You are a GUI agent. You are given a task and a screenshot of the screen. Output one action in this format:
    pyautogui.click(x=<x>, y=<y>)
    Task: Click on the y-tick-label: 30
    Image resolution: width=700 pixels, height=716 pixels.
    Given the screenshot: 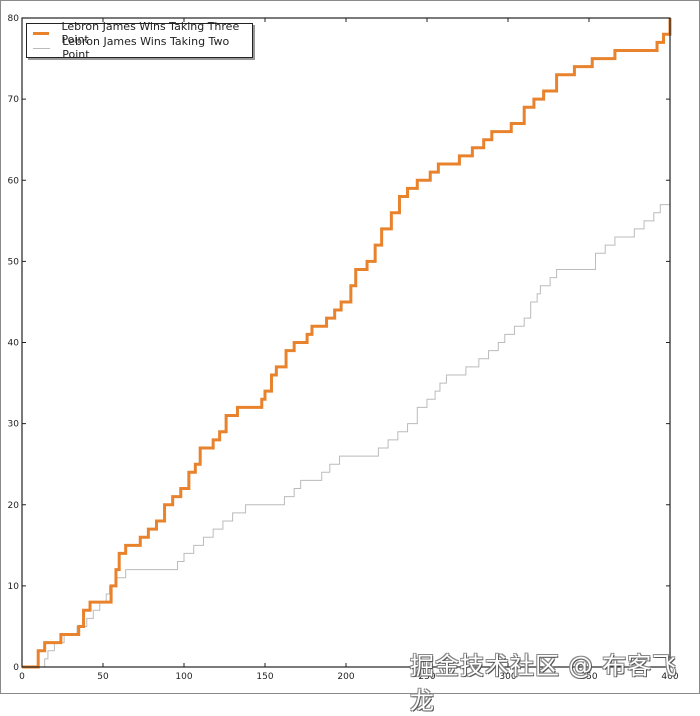 What is the action you would take?
    pyautogui.click(x=14, y=425)
    